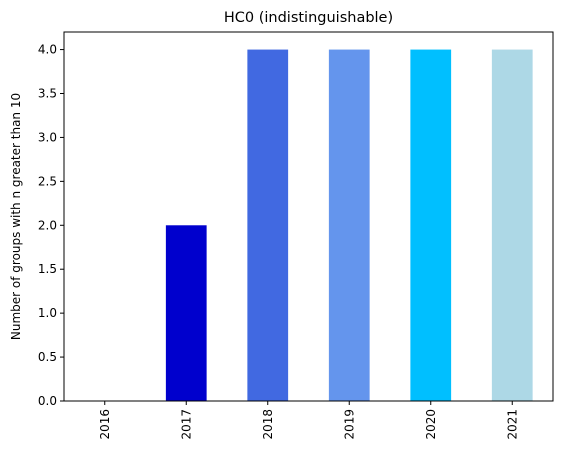 This screenshot has width=567, height=456. I want to click on bar-2019, so click(349, 225).